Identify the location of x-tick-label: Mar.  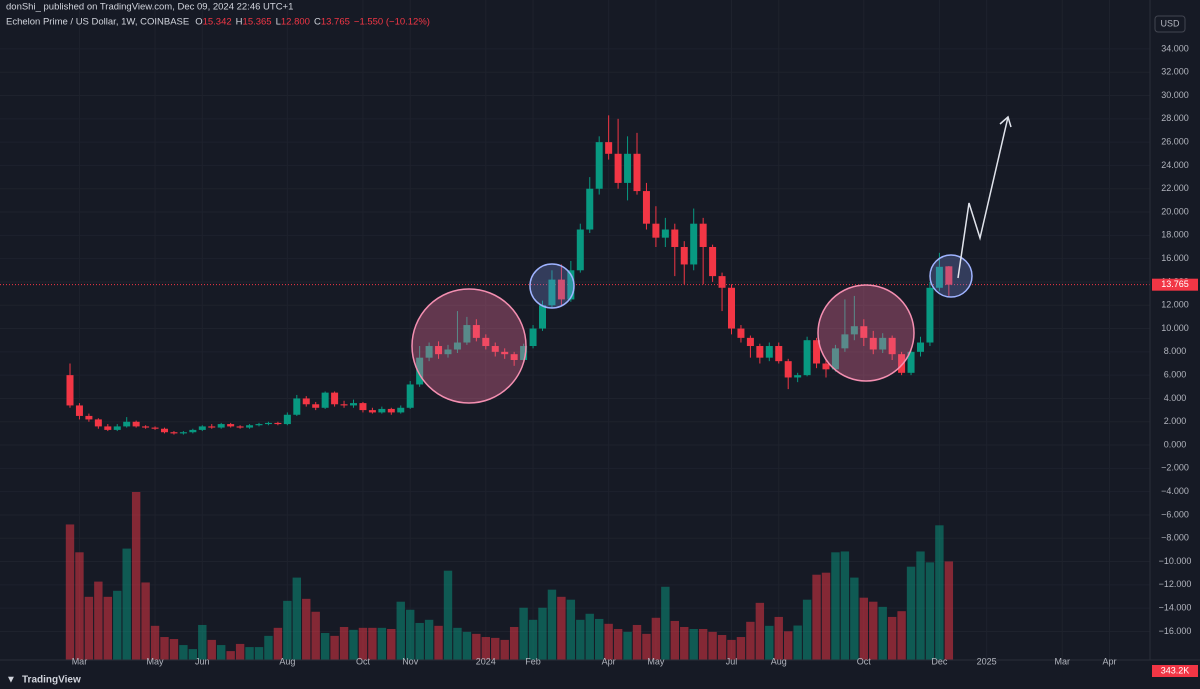
(80, 661).